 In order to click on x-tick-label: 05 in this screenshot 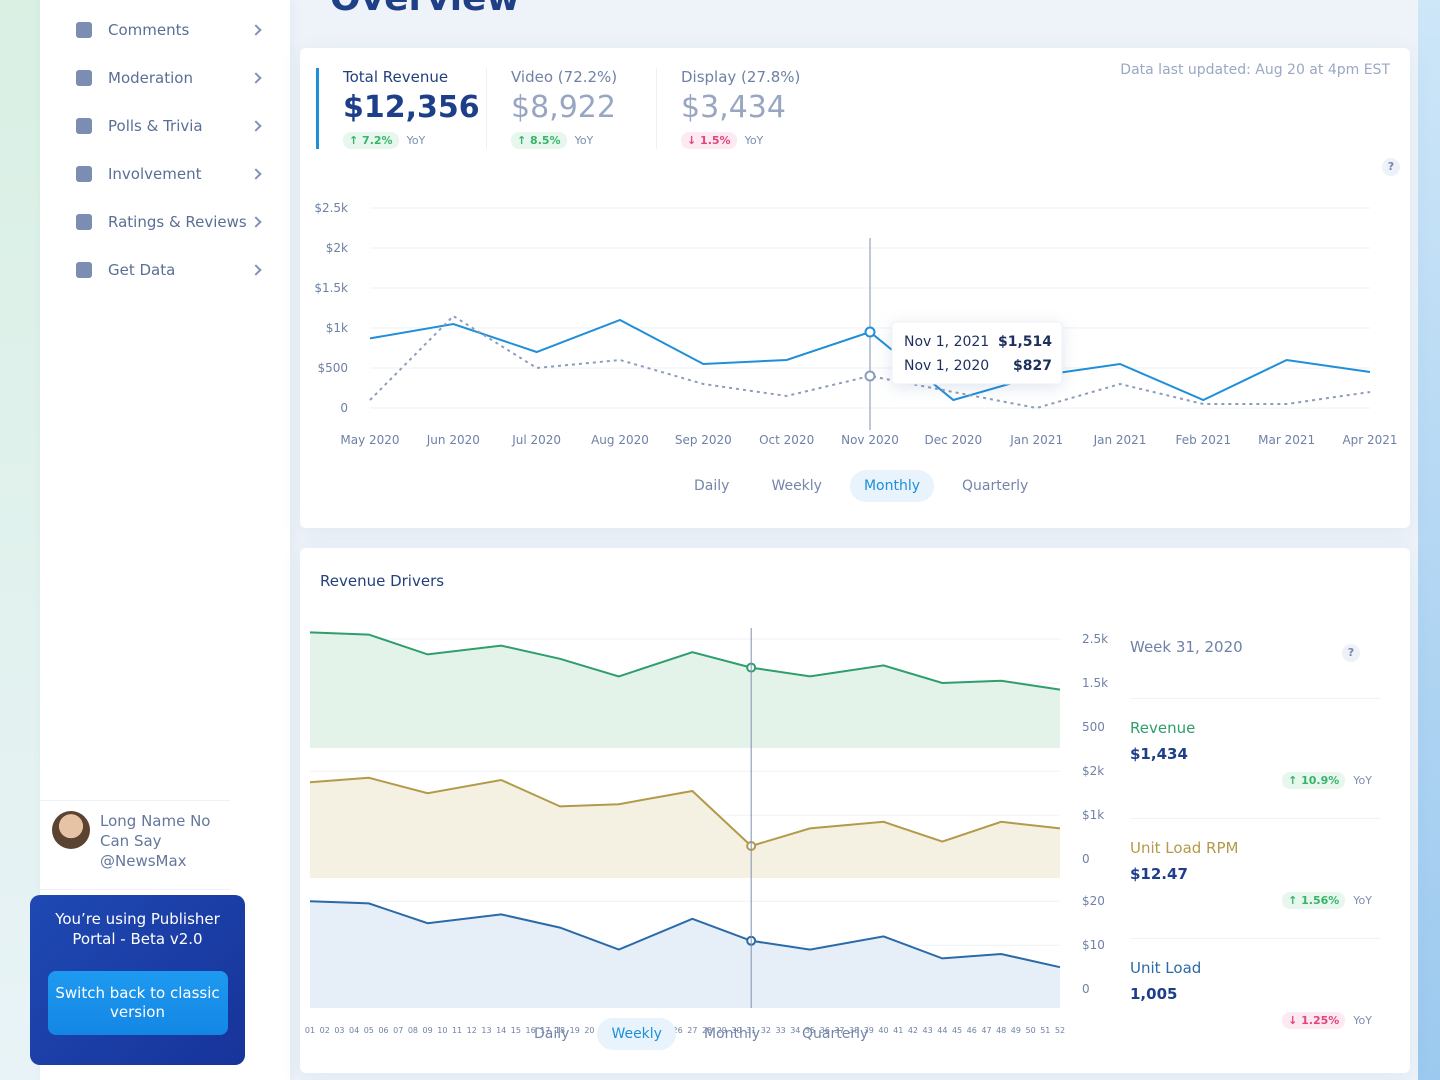, I will do `click(369, 1030)`.